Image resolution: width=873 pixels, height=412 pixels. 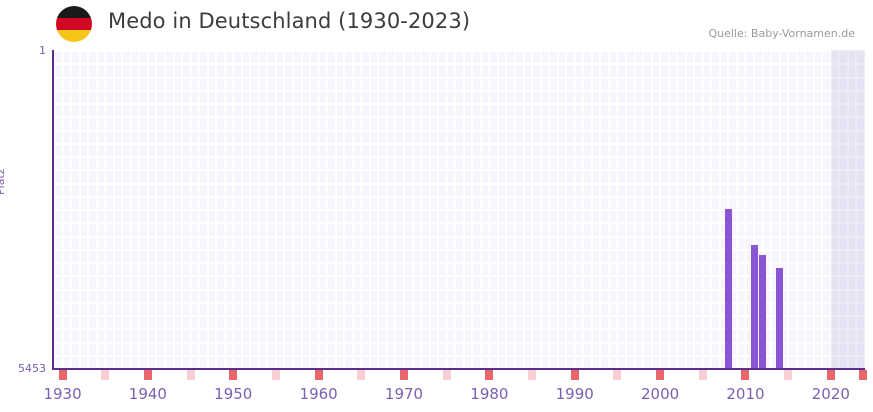 I want to click on x-axis-tick-1980, so click(x=489, y=375).